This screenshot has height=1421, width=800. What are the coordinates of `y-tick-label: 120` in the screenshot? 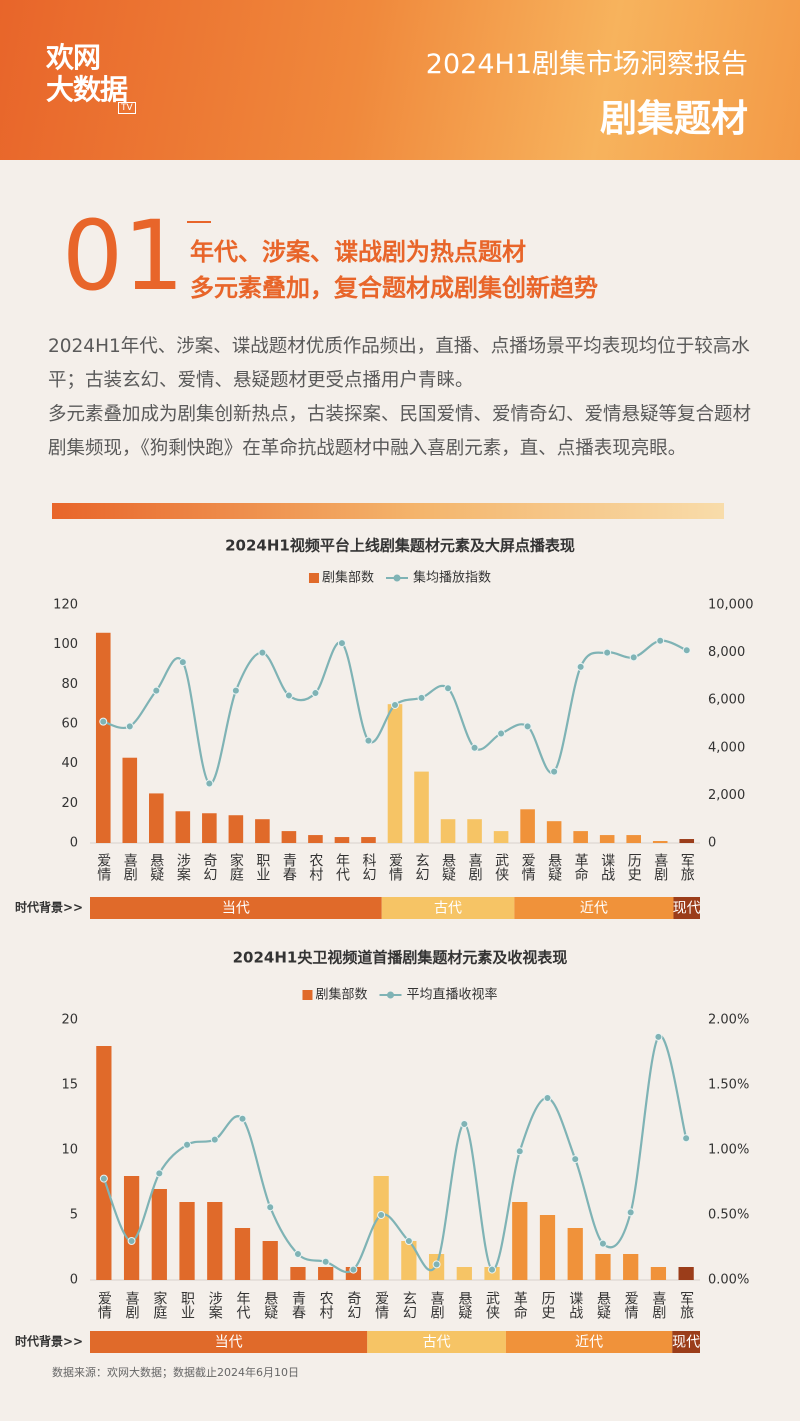 It's located at (65, 605).